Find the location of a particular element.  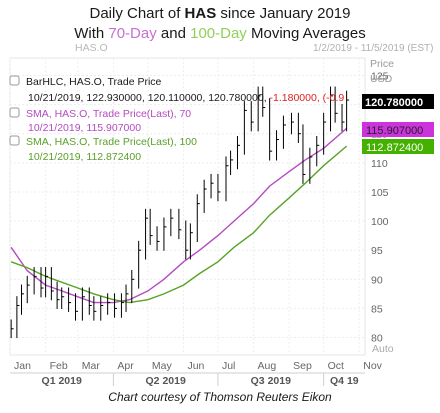

y-tick-label: 110 is located at coordinates (379, 164).